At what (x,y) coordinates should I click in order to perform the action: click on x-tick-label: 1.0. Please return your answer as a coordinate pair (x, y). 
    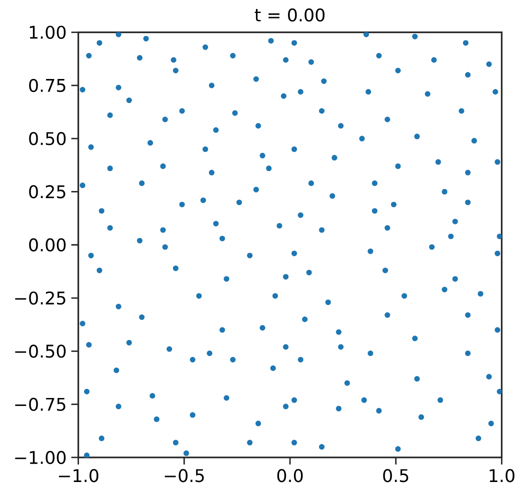
    Looking at the image, I should click on (502, 475).